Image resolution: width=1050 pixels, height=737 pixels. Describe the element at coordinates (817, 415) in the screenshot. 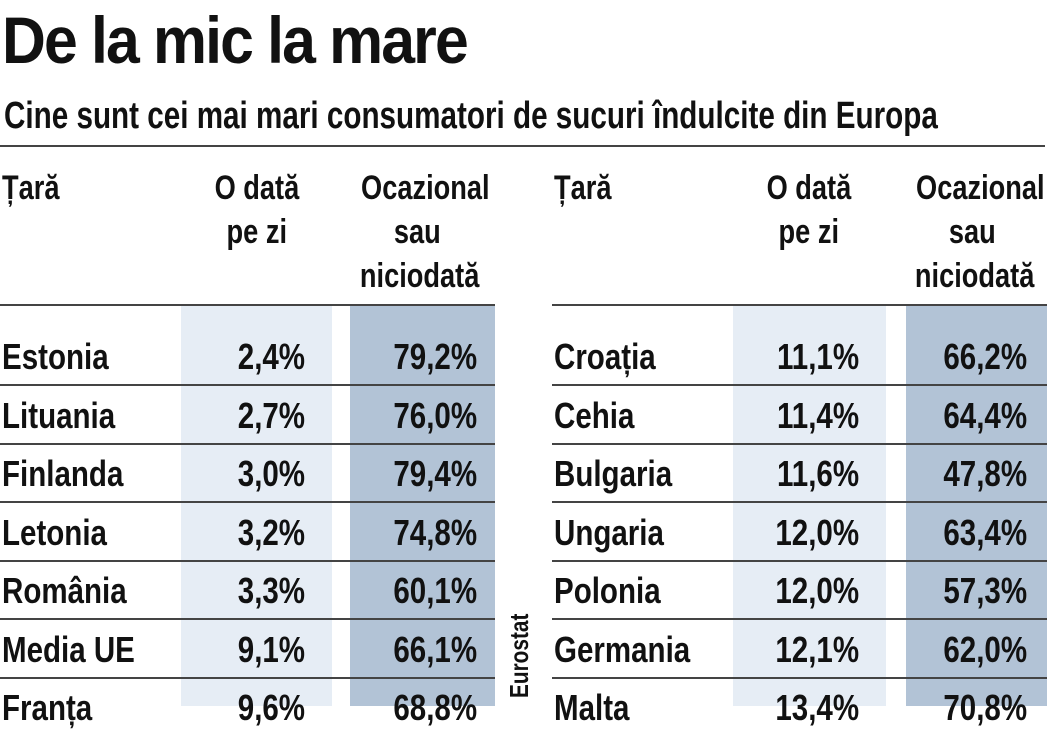

I see `daily-percentage: 11,4%` at that location.